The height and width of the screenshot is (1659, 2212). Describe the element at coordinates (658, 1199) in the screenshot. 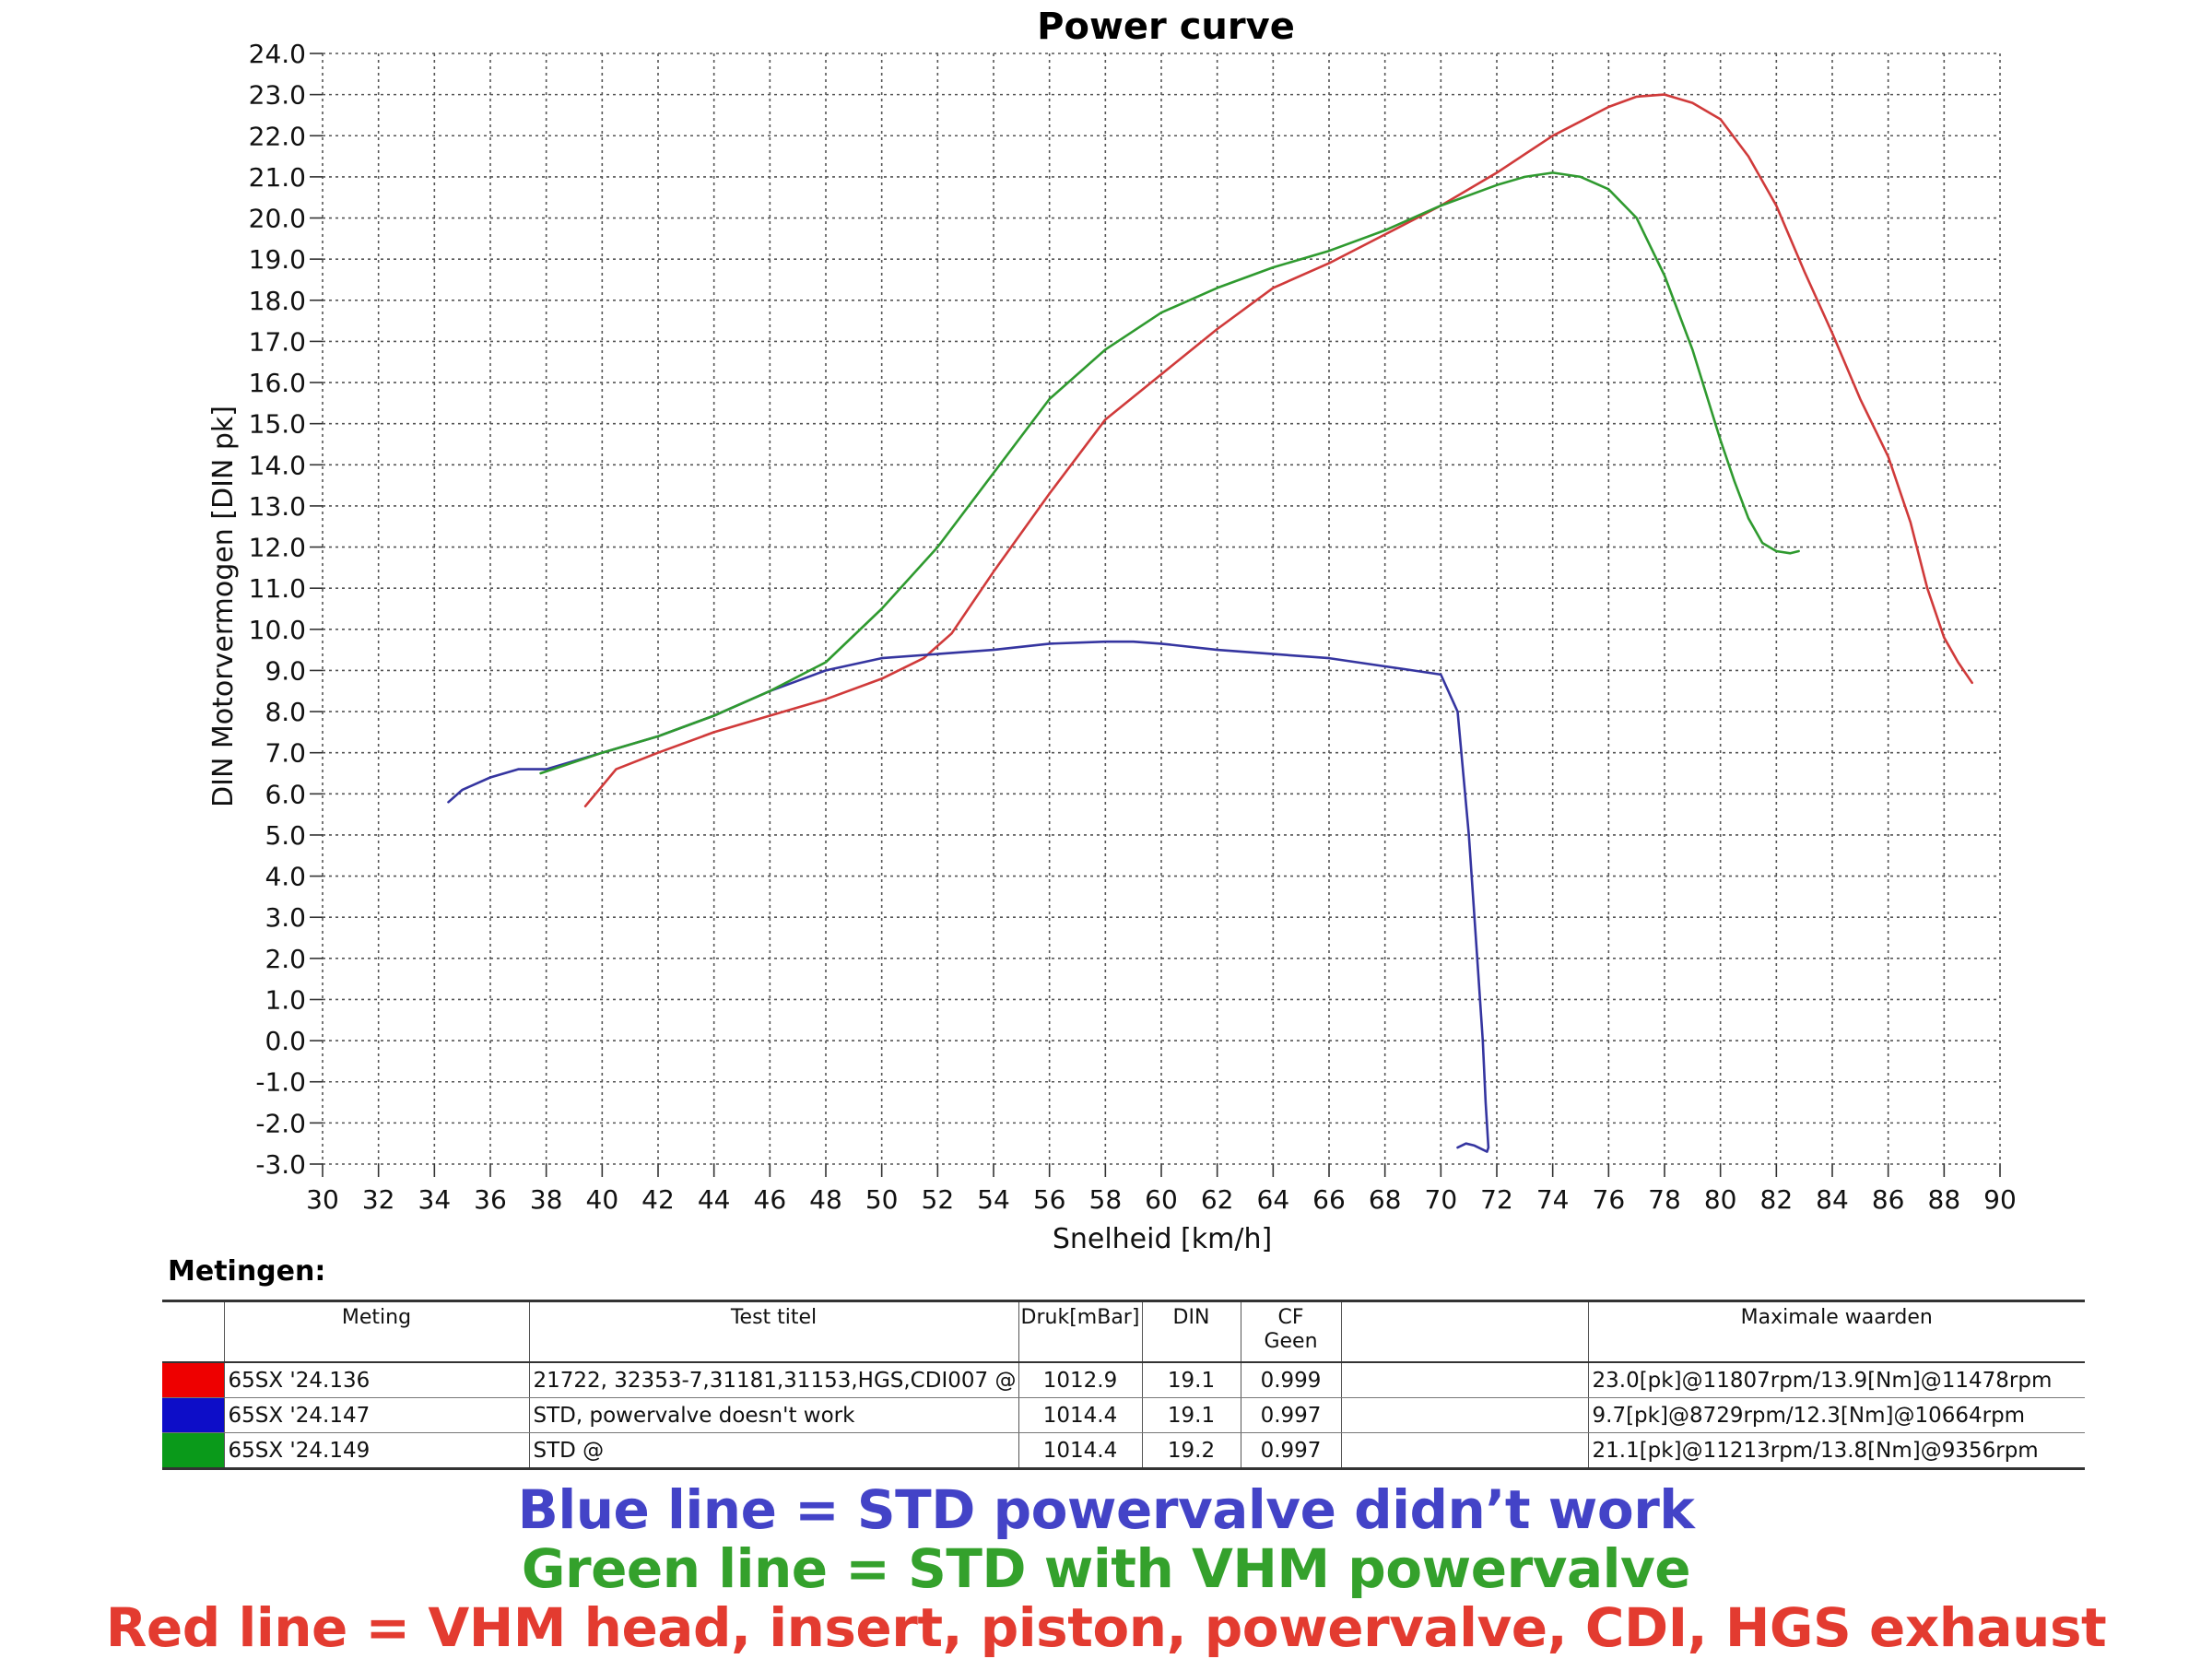

I see `x-tick-label: 42` at that location.